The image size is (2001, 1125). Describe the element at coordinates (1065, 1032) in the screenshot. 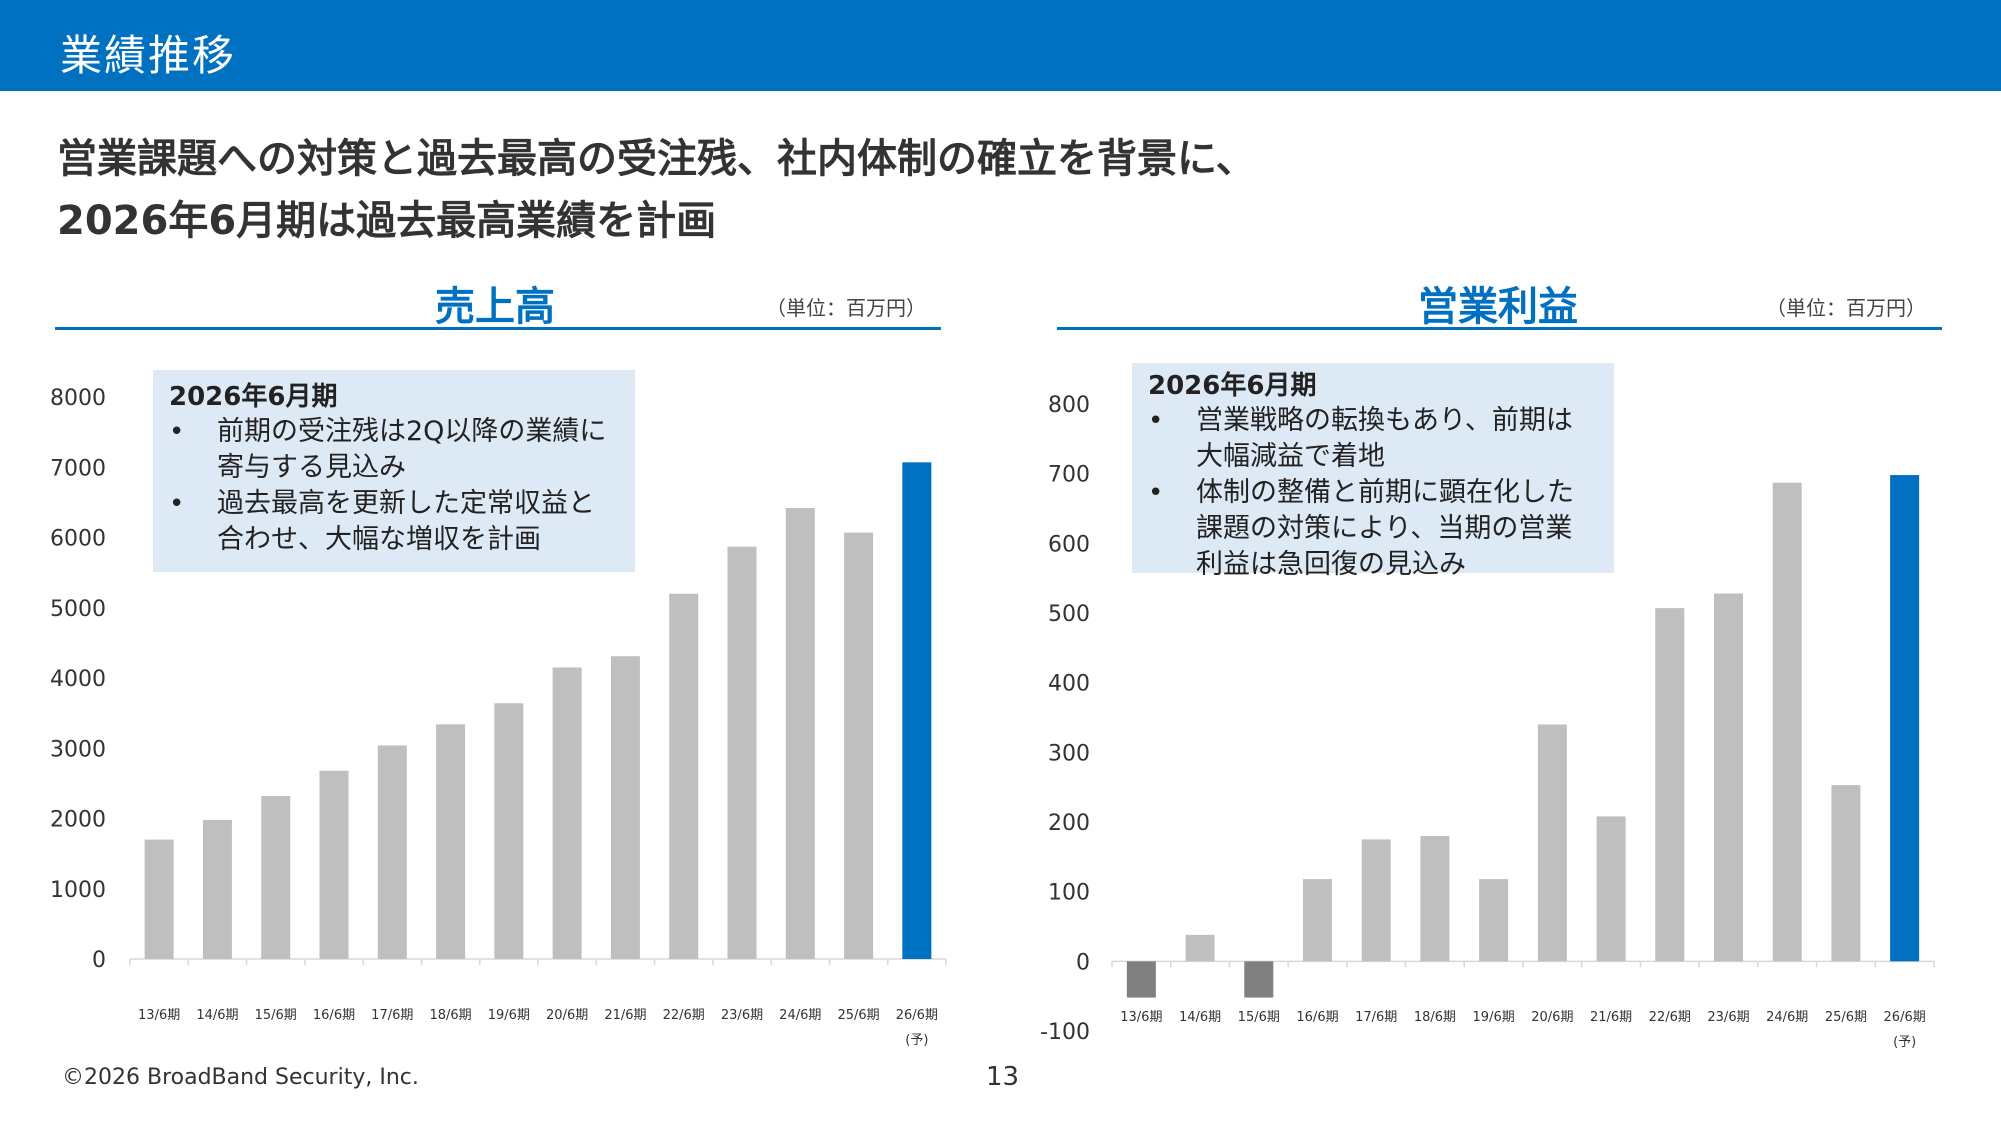

I see `y-tick-label: -100` at that location.